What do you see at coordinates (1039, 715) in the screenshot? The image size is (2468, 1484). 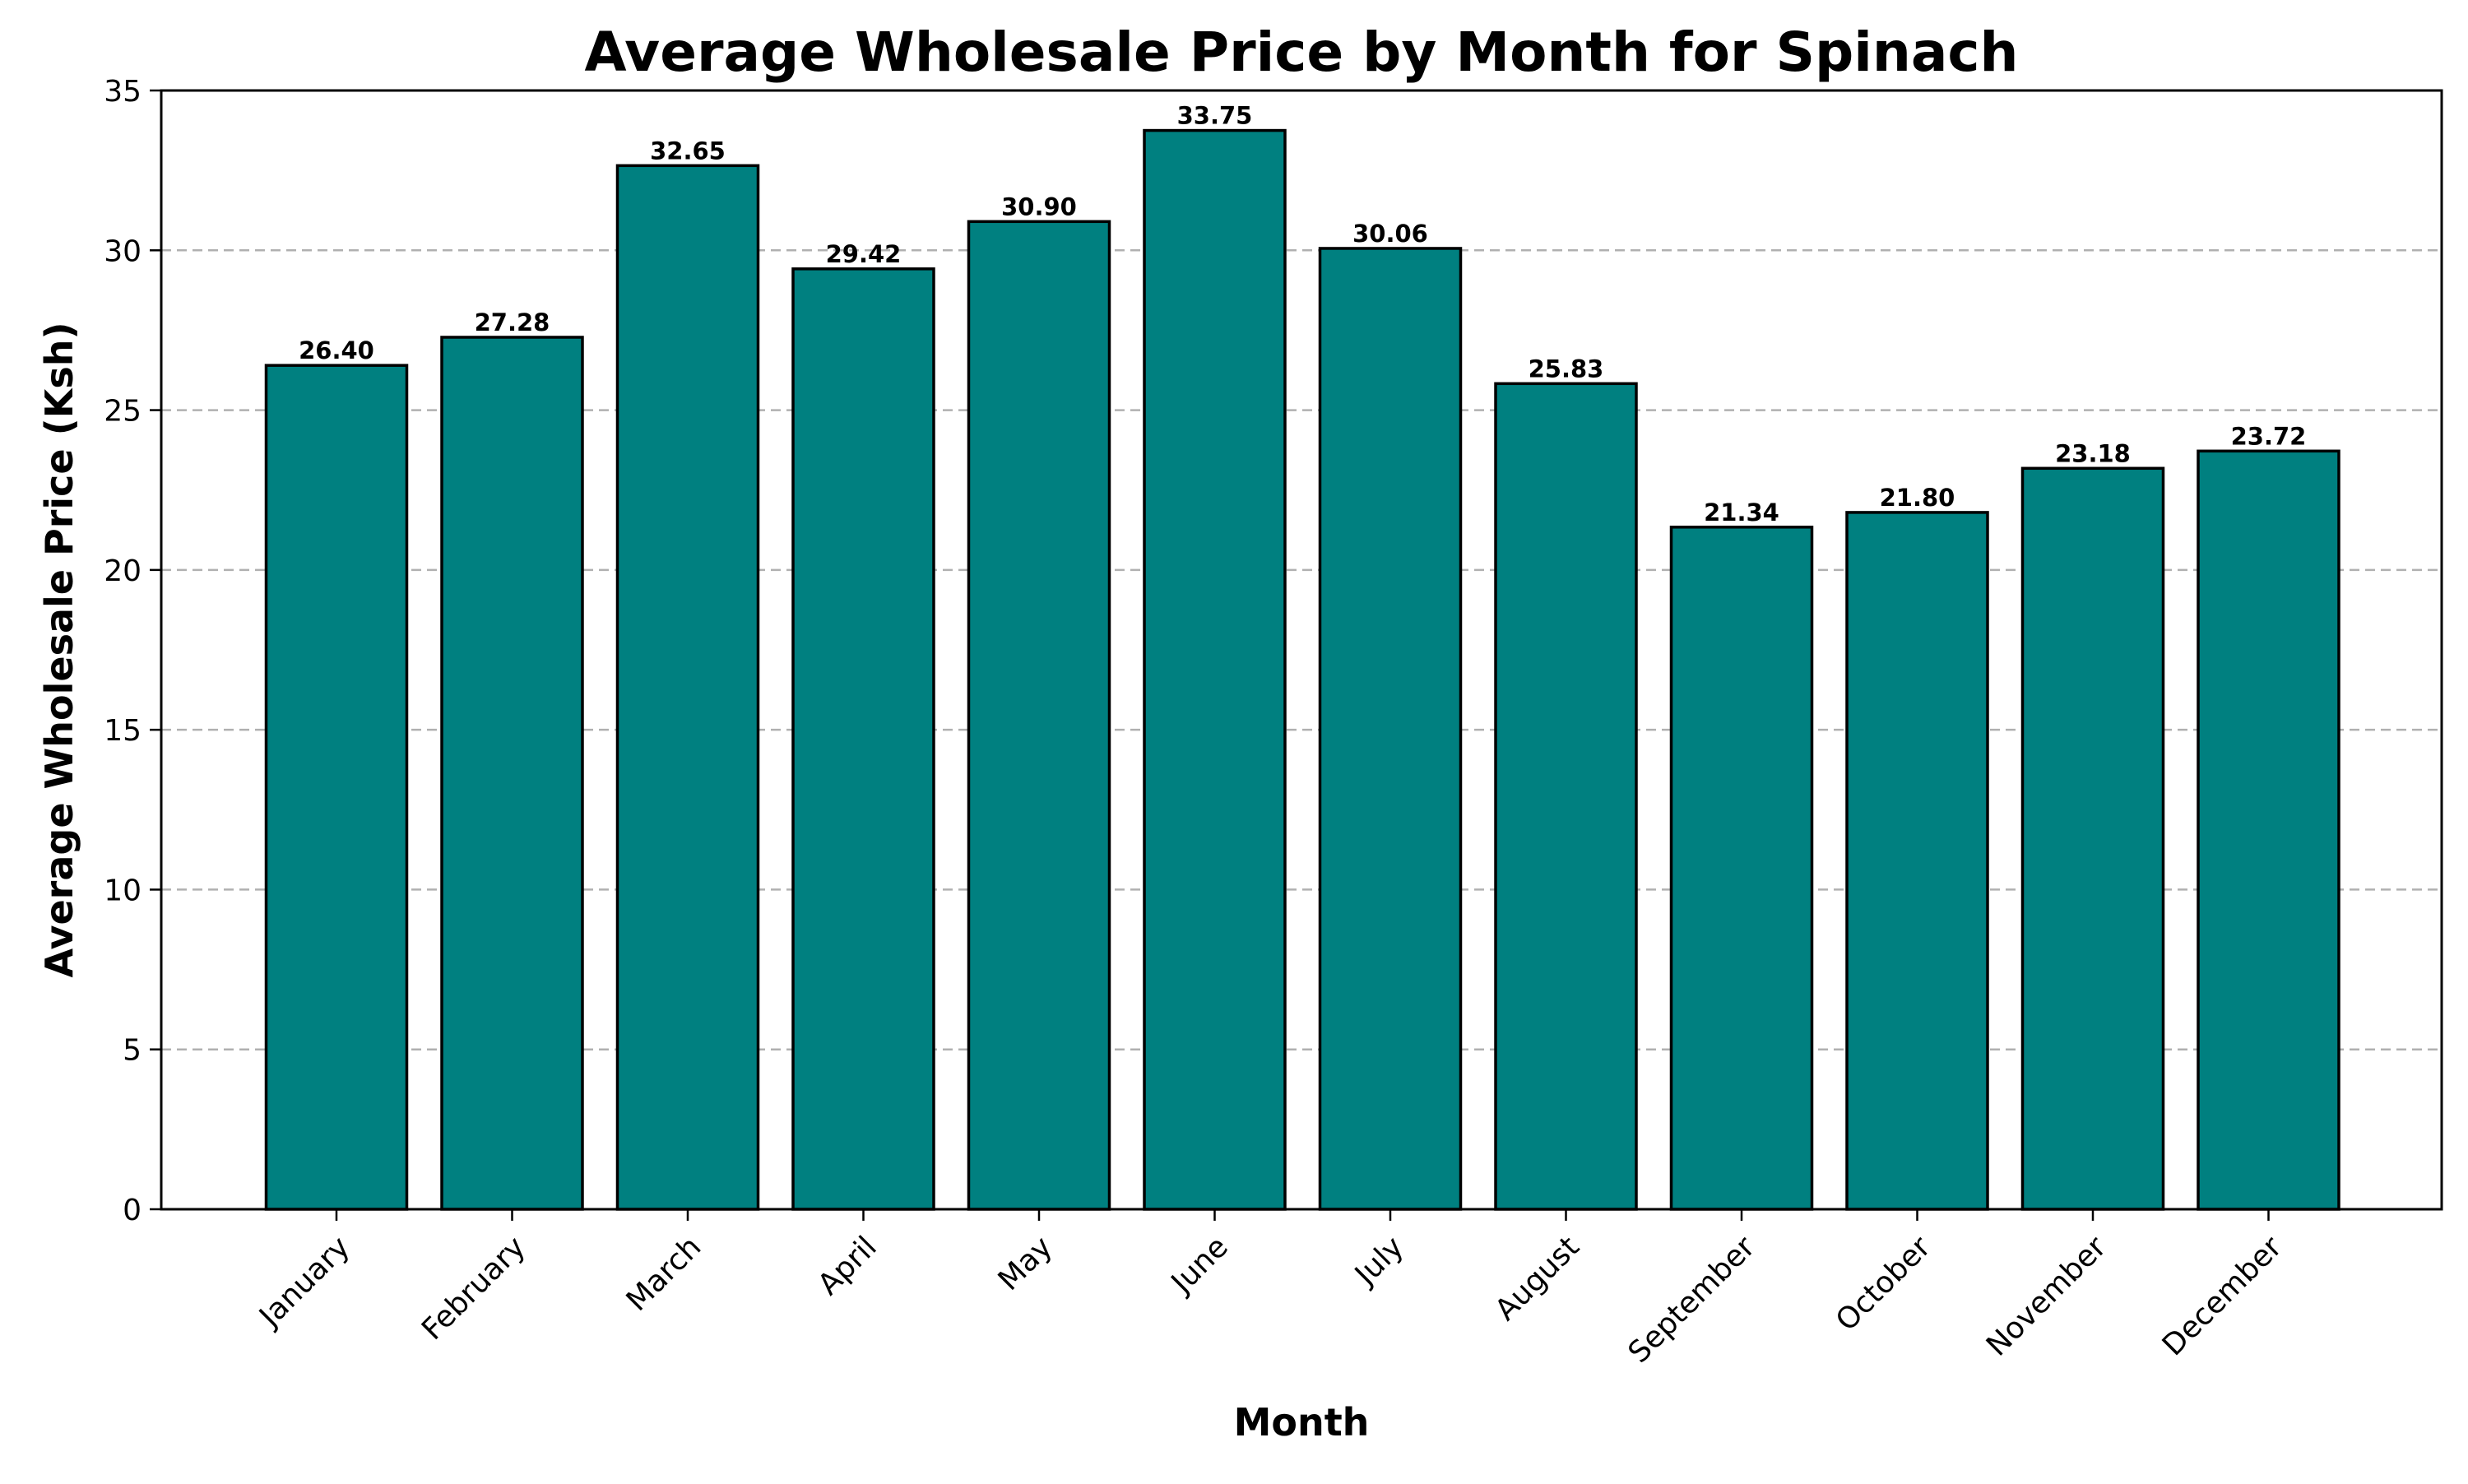 I see `bar-may` at bounding box center [1039, 715].